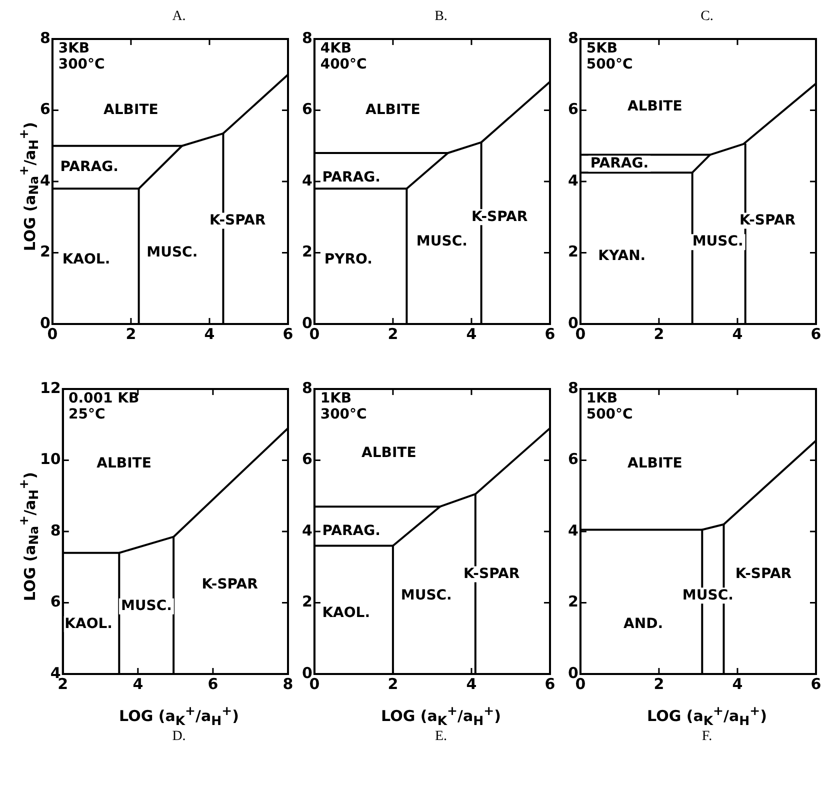 The height and width of the screenshot is (788, 830). What do you see at coordinates (622, 256) in the screenshot?
I see `annotation: KYAN.` at bounding box center [622, 256].